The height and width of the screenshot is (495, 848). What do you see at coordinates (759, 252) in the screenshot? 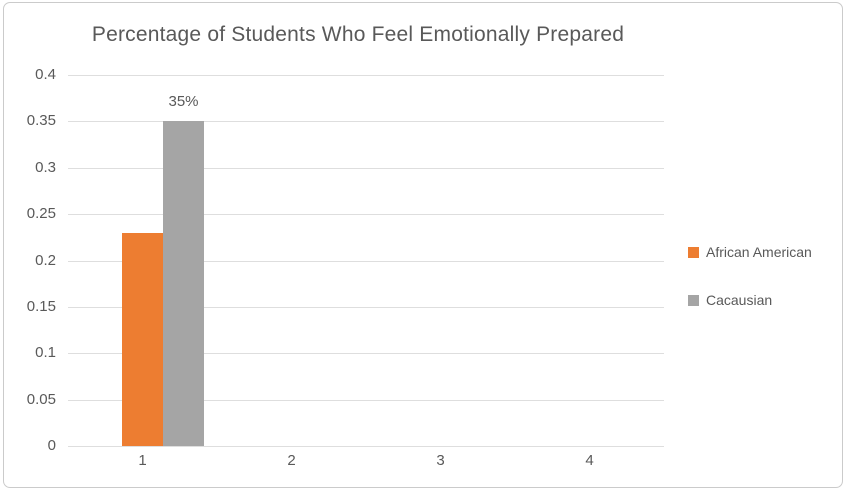
I see `legend-label: African American` at bounding box center [759, 252].